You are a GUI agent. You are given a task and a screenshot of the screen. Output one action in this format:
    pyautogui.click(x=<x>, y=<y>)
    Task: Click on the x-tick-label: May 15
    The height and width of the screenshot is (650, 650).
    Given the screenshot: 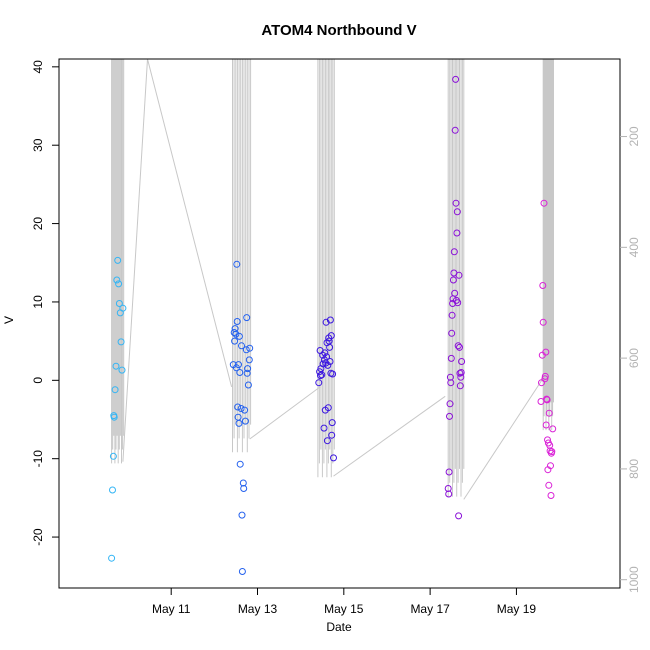 What is the action you would take?
    pyautogui.click(x=344, y=609)
    